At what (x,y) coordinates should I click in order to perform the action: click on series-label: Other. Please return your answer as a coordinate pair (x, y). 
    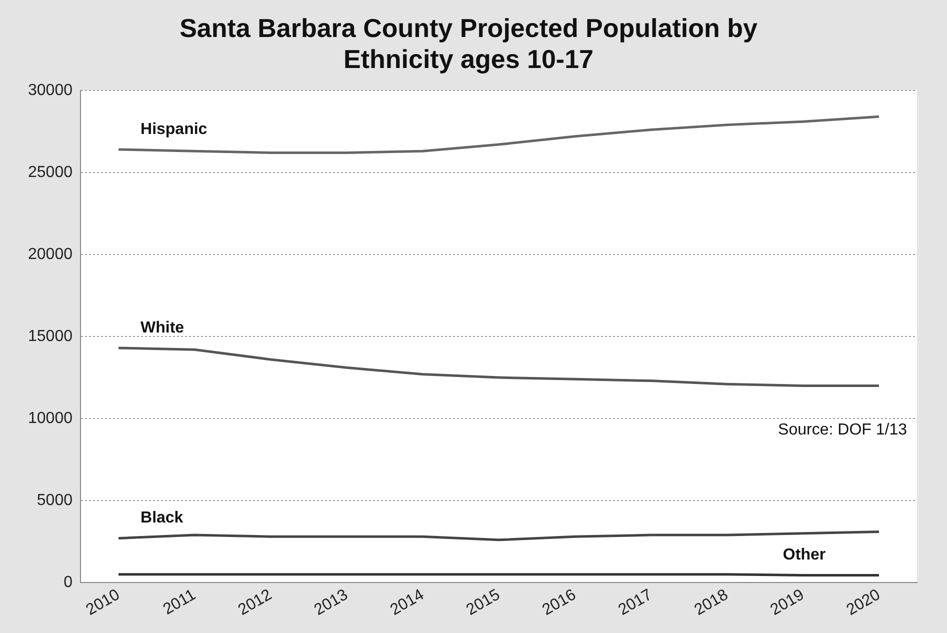
    Looking at the image, I should click on (804, 555).